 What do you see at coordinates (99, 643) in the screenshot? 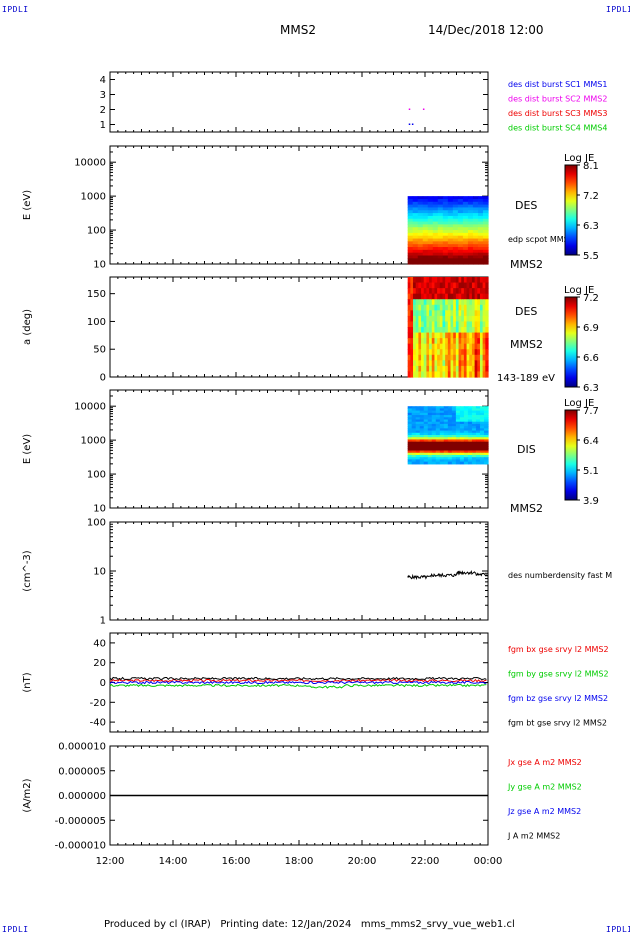
I see `panel-6-ytick-label: 40` at bounding box center [99, 643].